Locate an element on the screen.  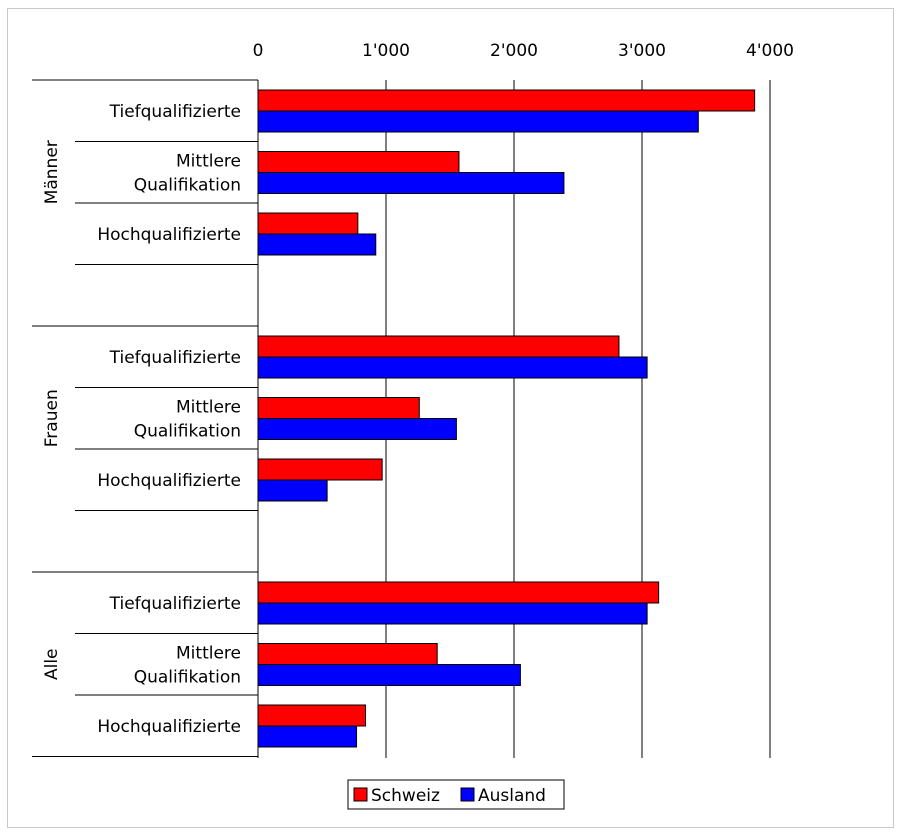
group-label: Männer is located at coordinates (52, 172).